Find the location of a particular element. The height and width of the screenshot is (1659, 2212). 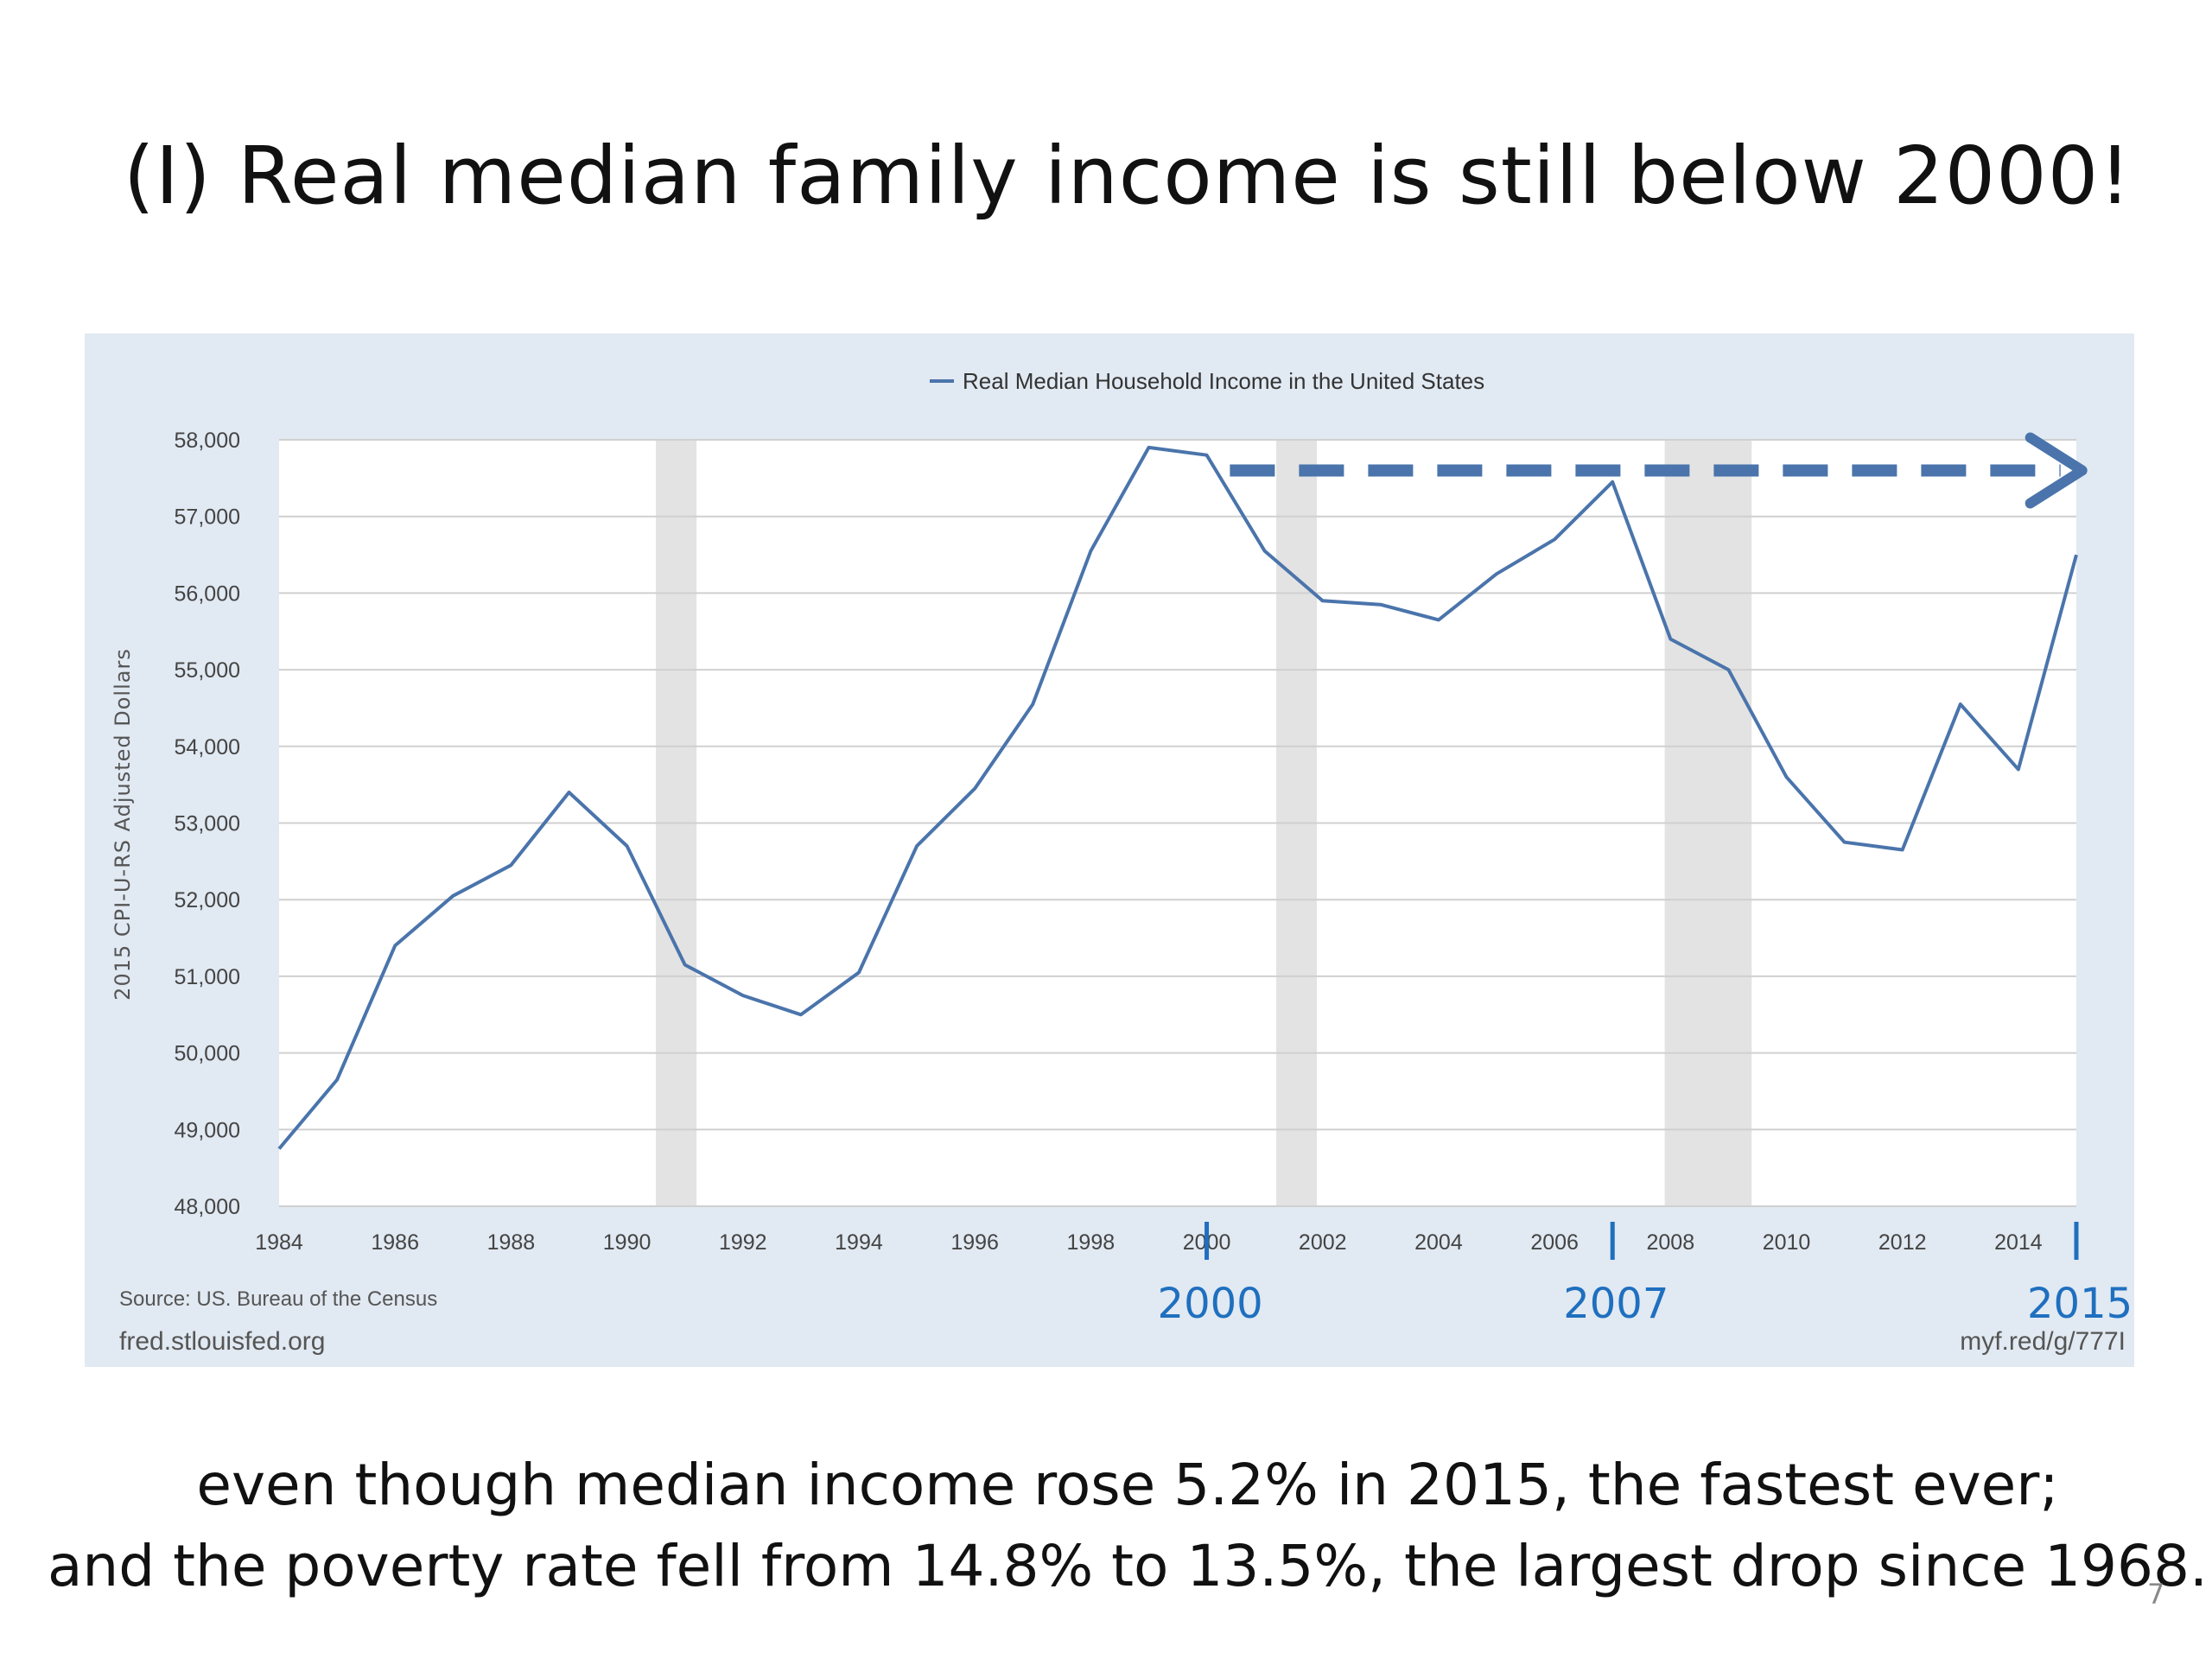

short-link: myf.red/g/777I is located at coordinates (2043, 1341).